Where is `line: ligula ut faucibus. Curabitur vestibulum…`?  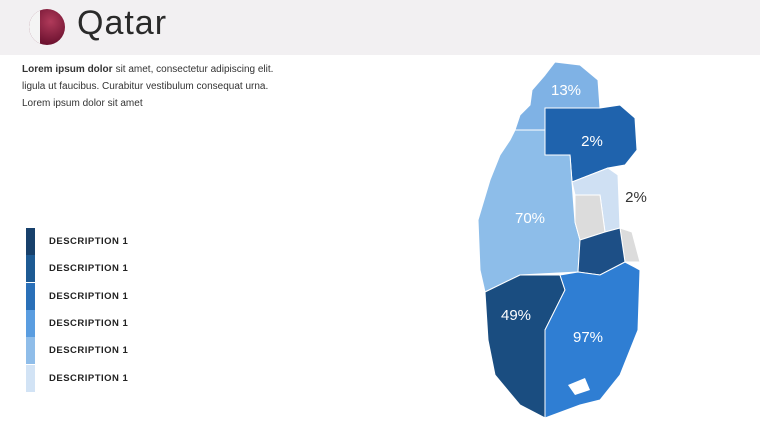 line: ligula ut faucibus. Curabitur vestibulum… is located at coordinates (145, 86).